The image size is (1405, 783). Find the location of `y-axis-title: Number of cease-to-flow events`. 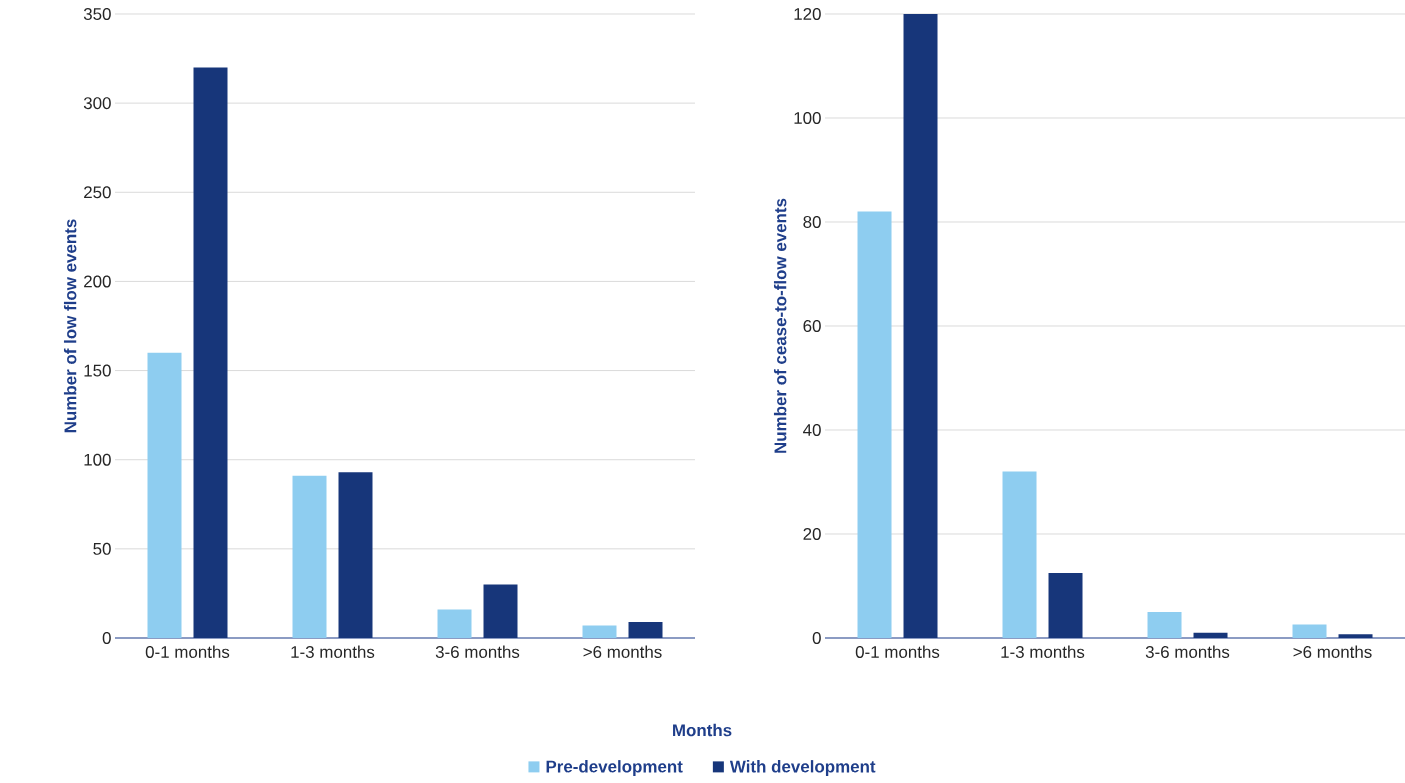

y-axis-title: Number of cease-to-flow events is located at coordinates (780, 325).